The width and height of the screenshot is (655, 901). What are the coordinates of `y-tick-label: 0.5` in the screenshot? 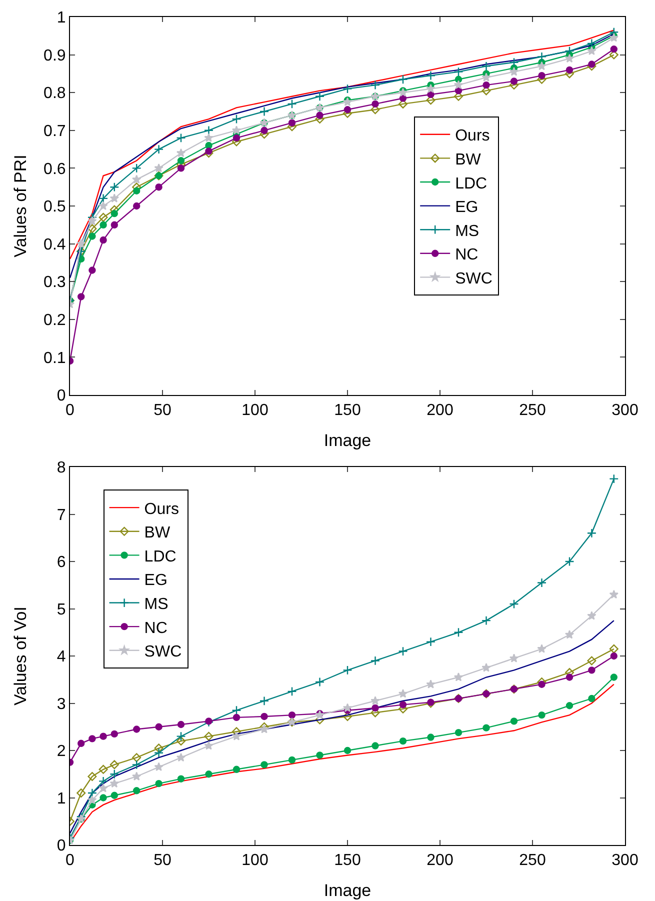 It's located at (55, 207).